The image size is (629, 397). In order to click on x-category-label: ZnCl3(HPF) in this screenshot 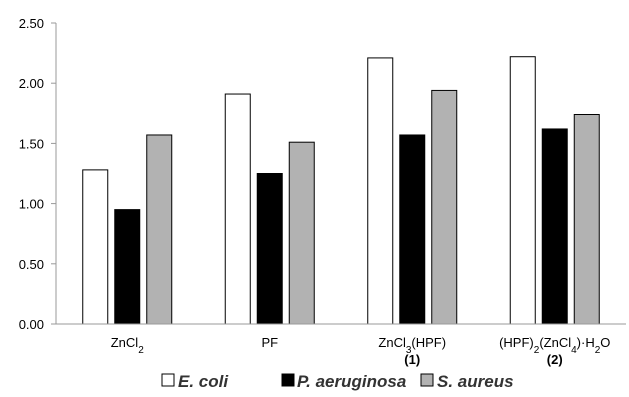, I will do `click(412, 345)`.